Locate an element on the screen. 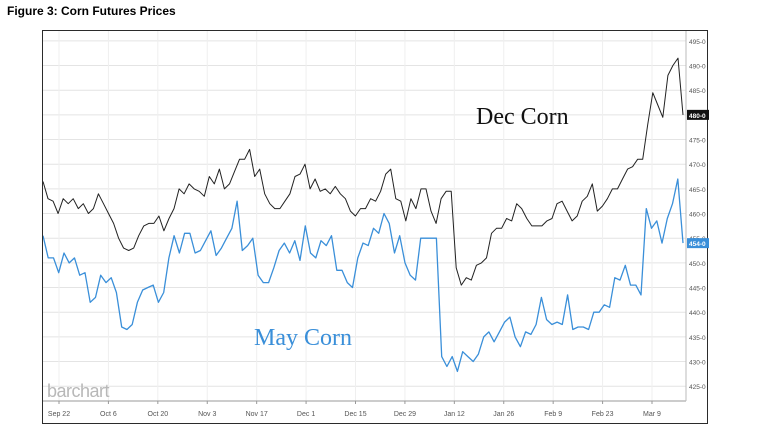  x-tick-label: Oct 6 is located at coordinates (108, 414).